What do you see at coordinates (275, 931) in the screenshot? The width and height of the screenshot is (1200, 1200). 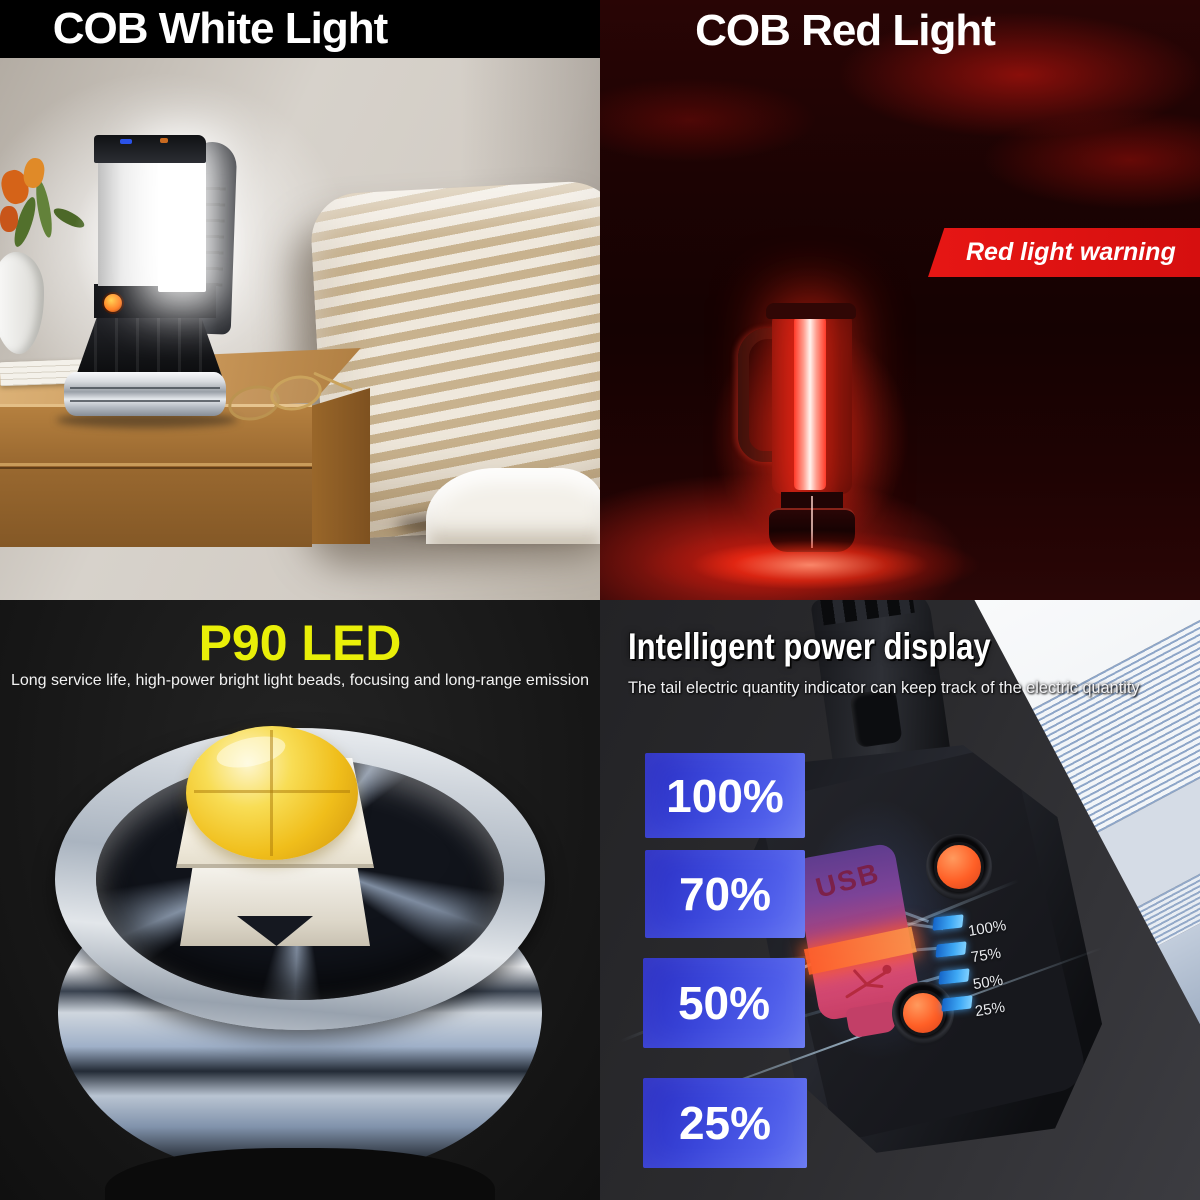 I see `pedestal-notch` at bounding box center [275, 931].